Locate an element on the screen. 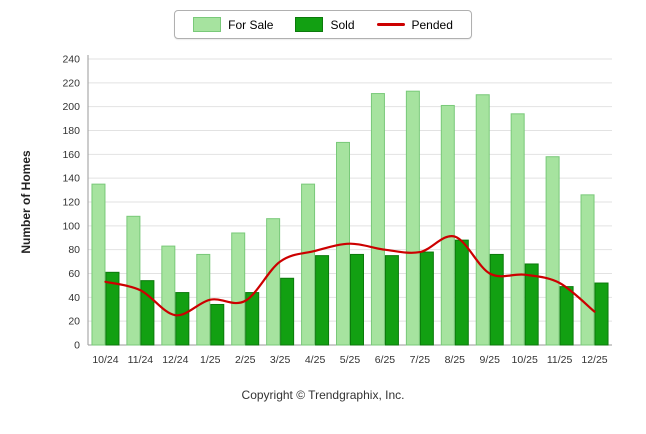  x-tick-label: 4/25 is located at coordinates (315, 360).